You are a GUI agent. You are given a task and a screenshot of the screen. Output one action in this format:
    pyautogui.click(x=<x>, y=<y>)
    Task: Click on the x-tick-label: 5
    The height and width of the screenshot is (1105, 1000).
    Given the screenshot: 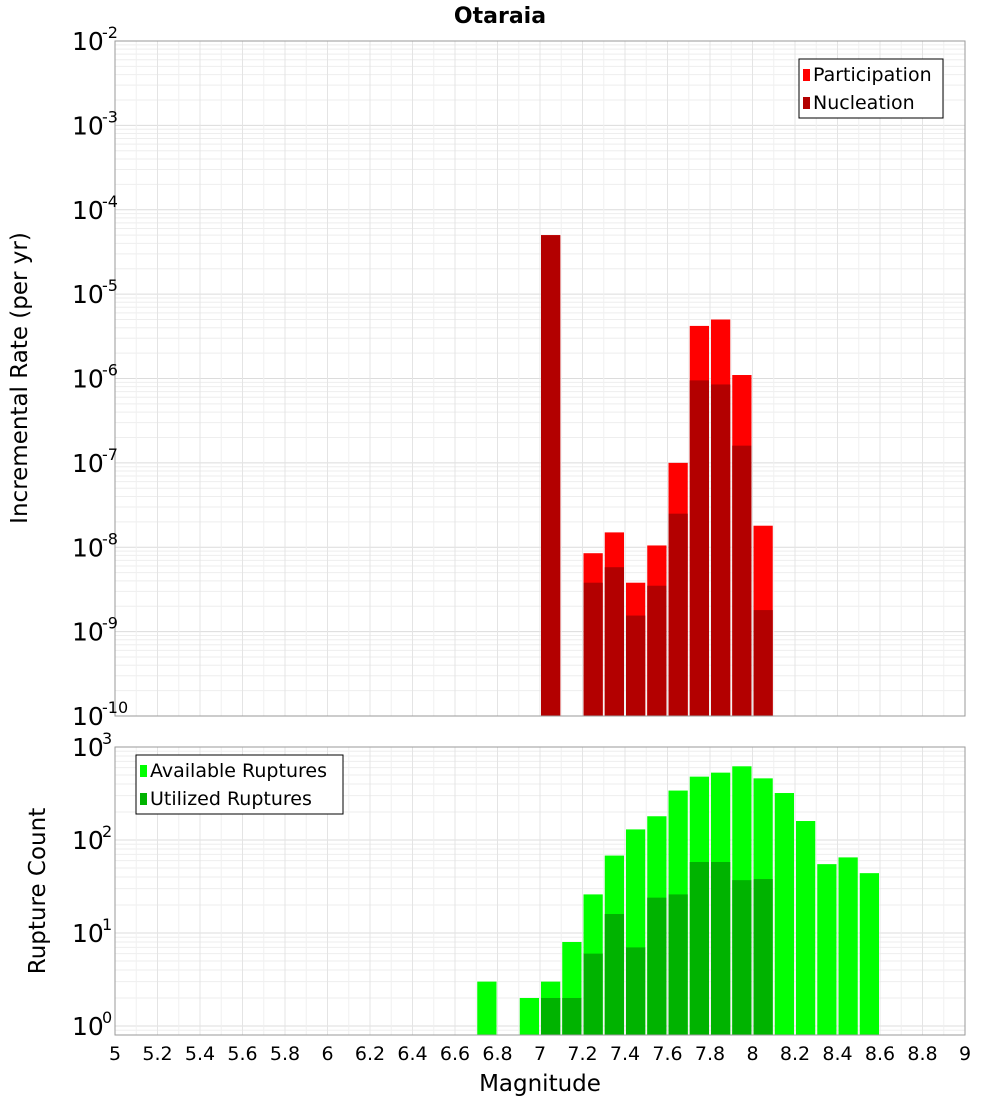 What is the action you would take?
    pyautogui.click(x=115, y=1054)
    